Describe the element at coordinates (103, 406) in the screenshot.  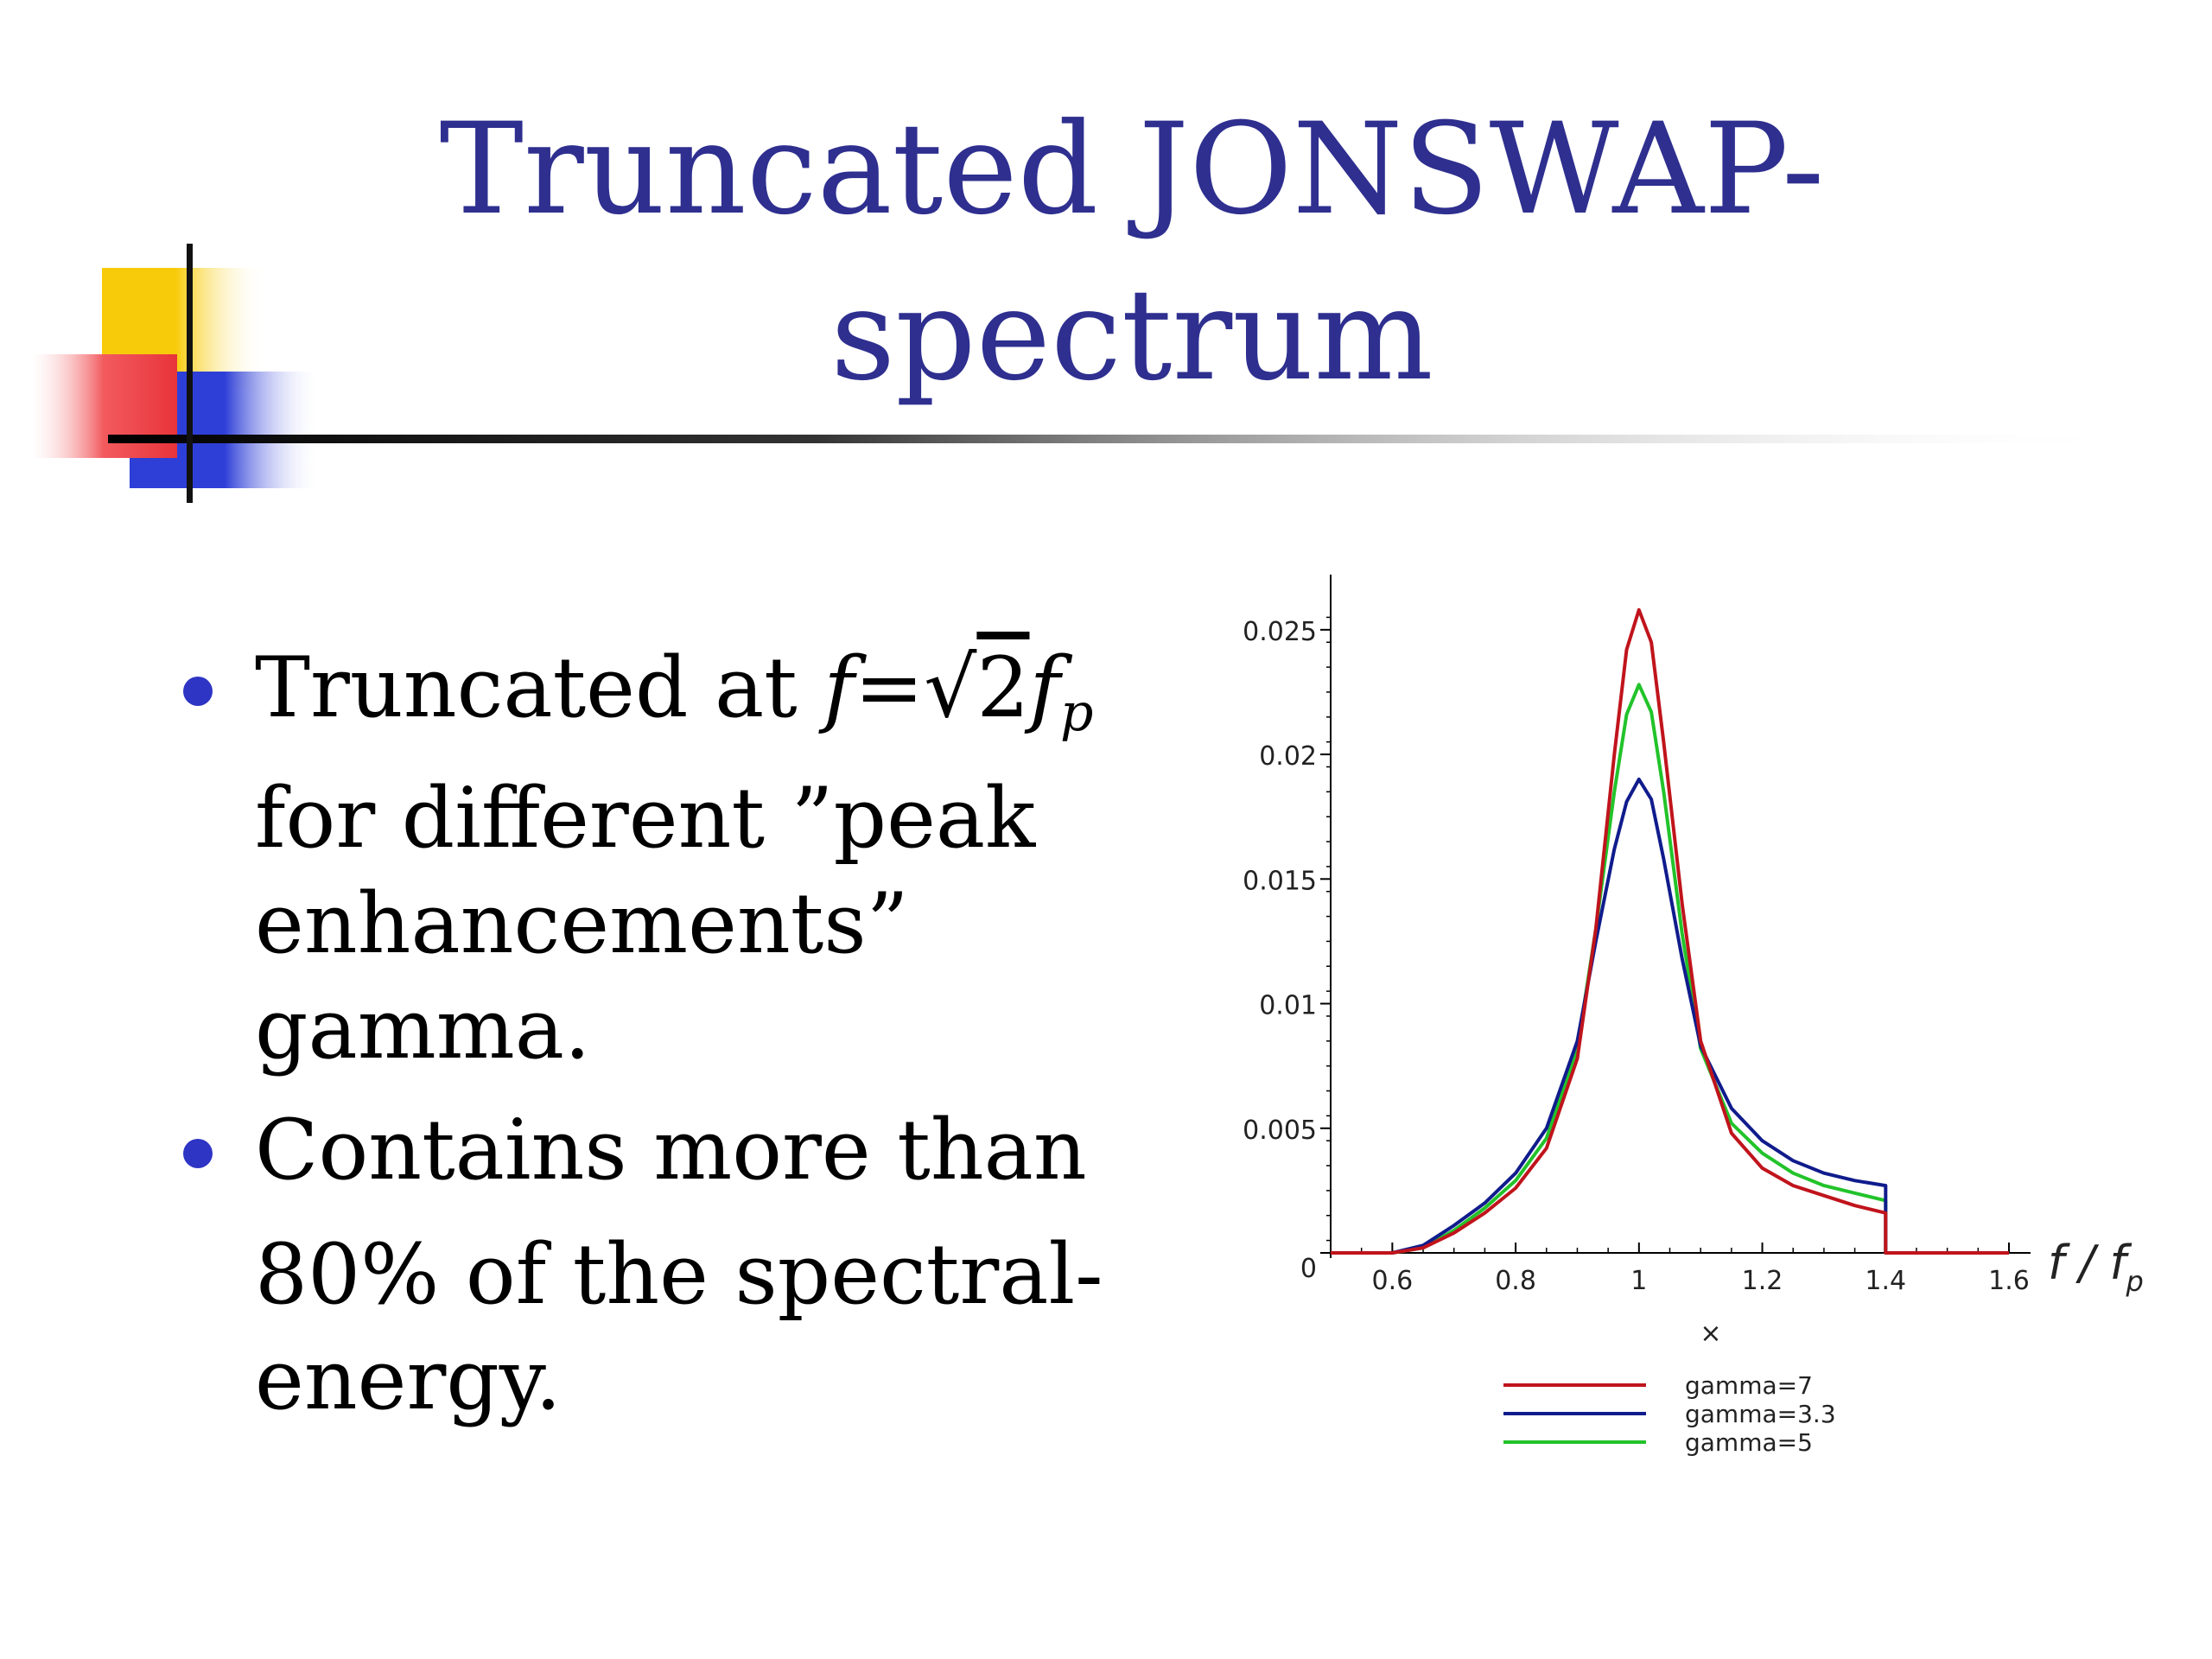
I see `ornament-red-square` at that location.